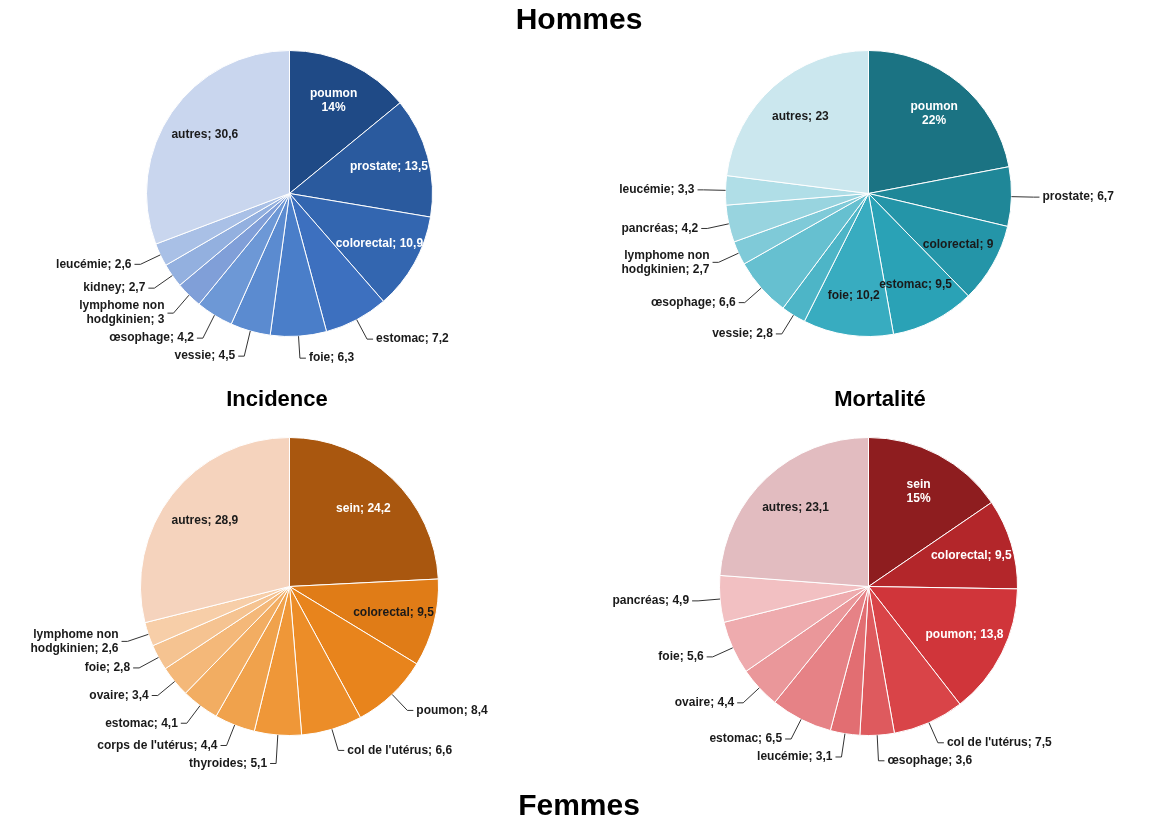  I want to click on slice-label: leucémie; 3,3, so click(657, 189).